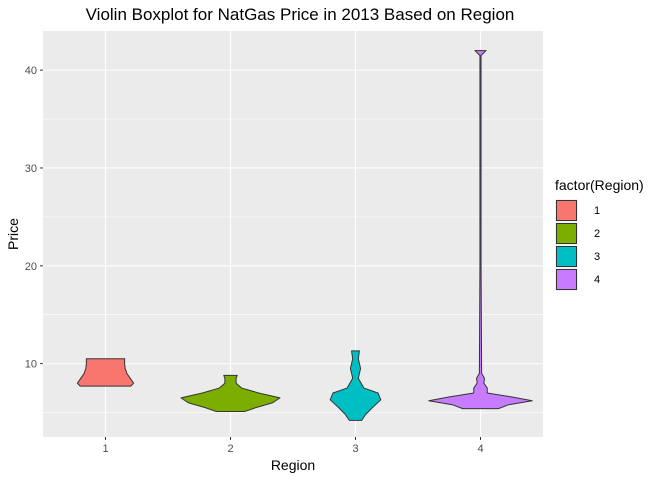 This screenshot has height=480, width=672. I want to click on legend: 1 2 3 4, so click(577, 245).